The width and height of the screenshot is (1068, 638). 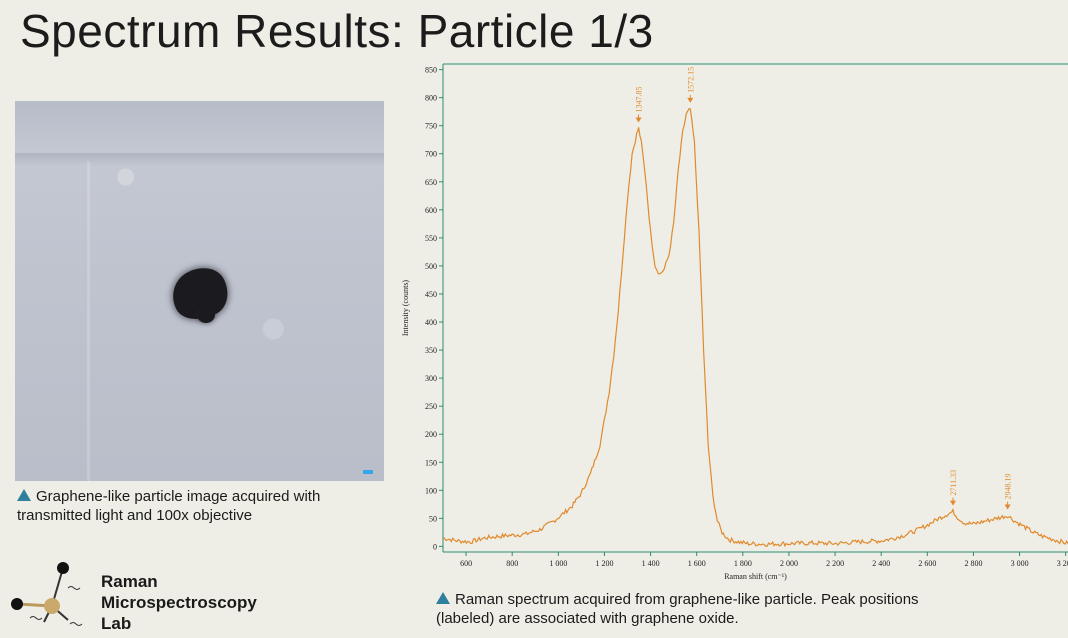 What do you see at coordinates (466, 563) in the screenshot?
I see `x-tick-label: 600` at bounding box center [466, 563].